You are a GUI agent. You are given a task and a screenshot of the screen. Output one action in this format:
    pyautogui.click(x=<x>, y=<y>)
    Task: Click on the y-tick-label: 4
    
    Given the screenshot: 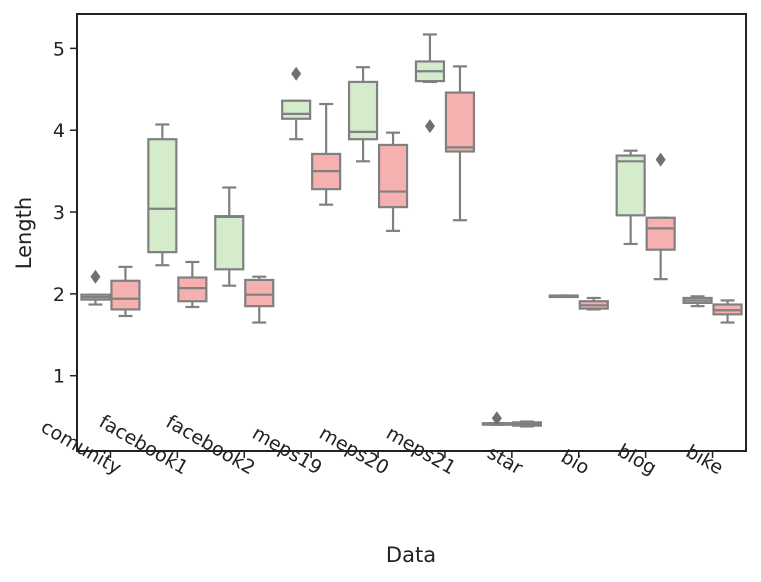 What is the action you would take?
    pyautogui.click(x=59, y=131)
    